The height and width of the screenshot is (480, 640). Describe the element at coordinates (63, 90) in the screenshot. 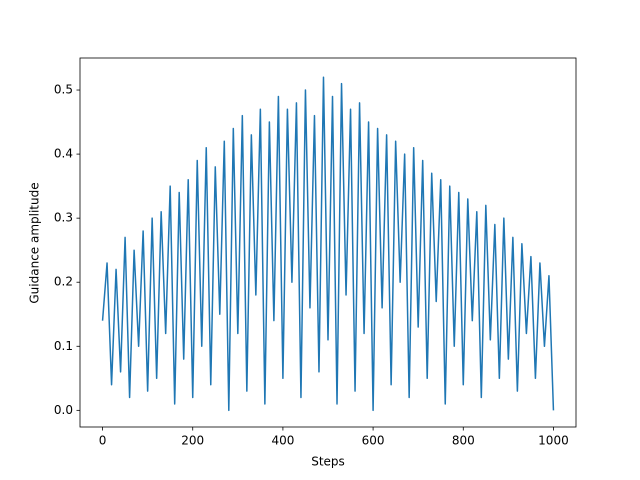

I see `y-tick-label: 0.5` at that location.